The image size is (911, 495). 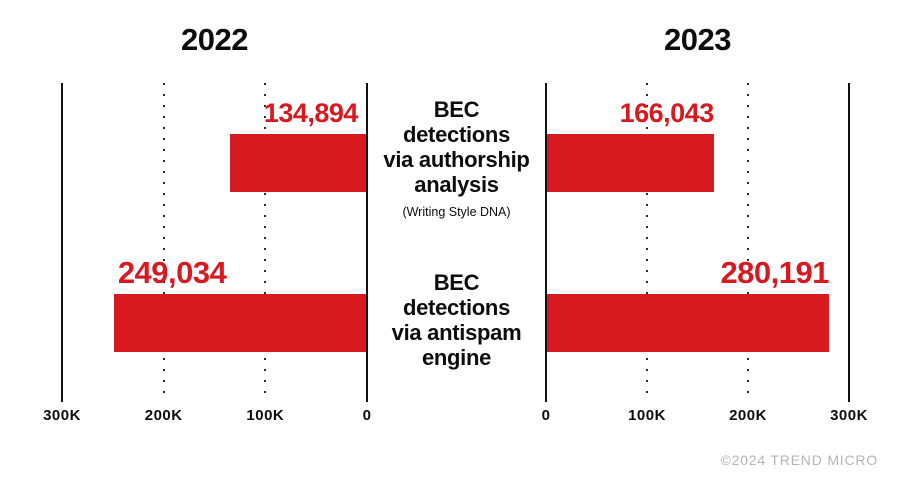 I want to click on category-label: BEC detections via antispam engine, so click(x=456, y=320).